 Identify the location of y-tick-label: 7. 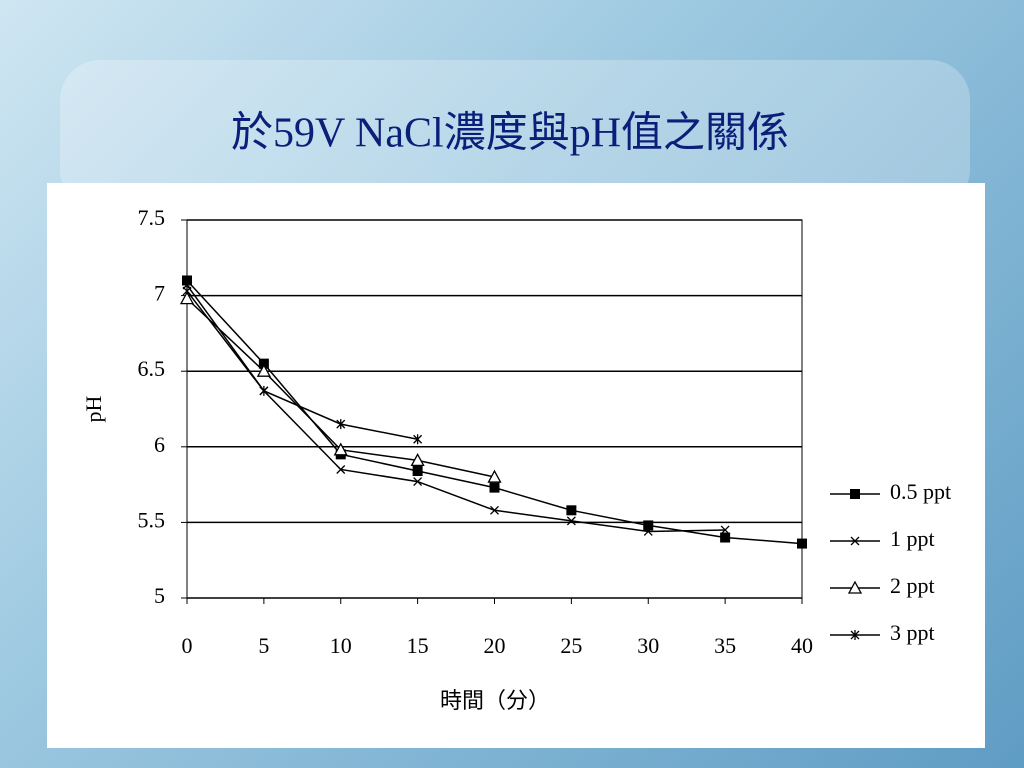
(159, 293).